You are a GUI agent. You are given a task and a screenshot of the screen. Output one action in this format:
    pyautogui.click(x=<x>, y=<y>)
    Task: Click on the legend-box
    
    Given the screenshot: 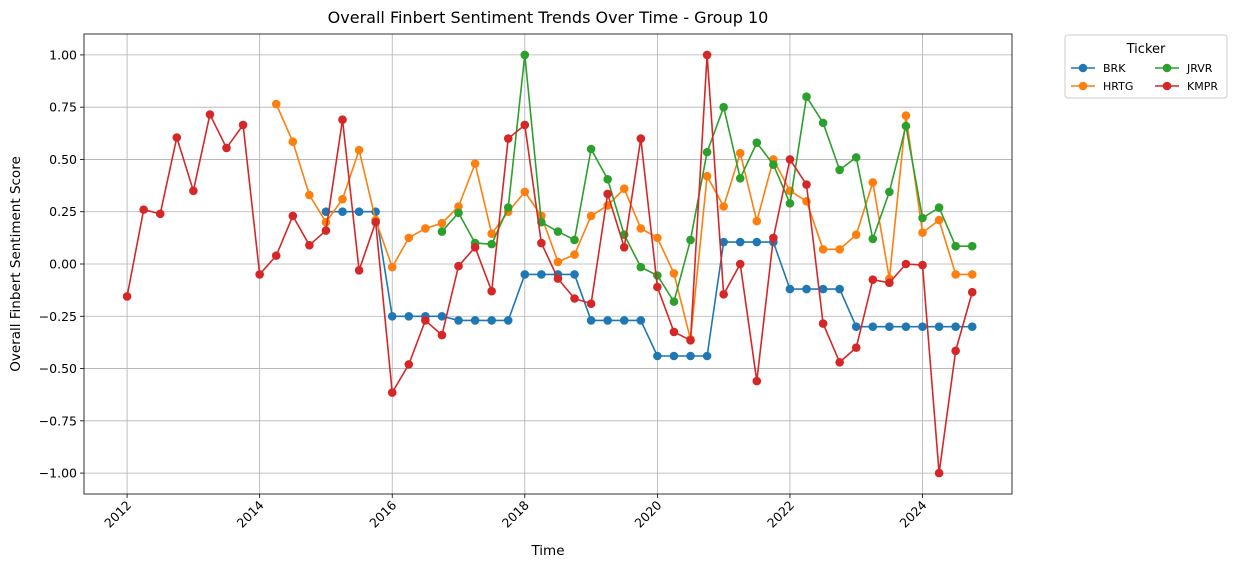 What is the action you would take?
    pyautogui.click(x=1146, y=66)
    